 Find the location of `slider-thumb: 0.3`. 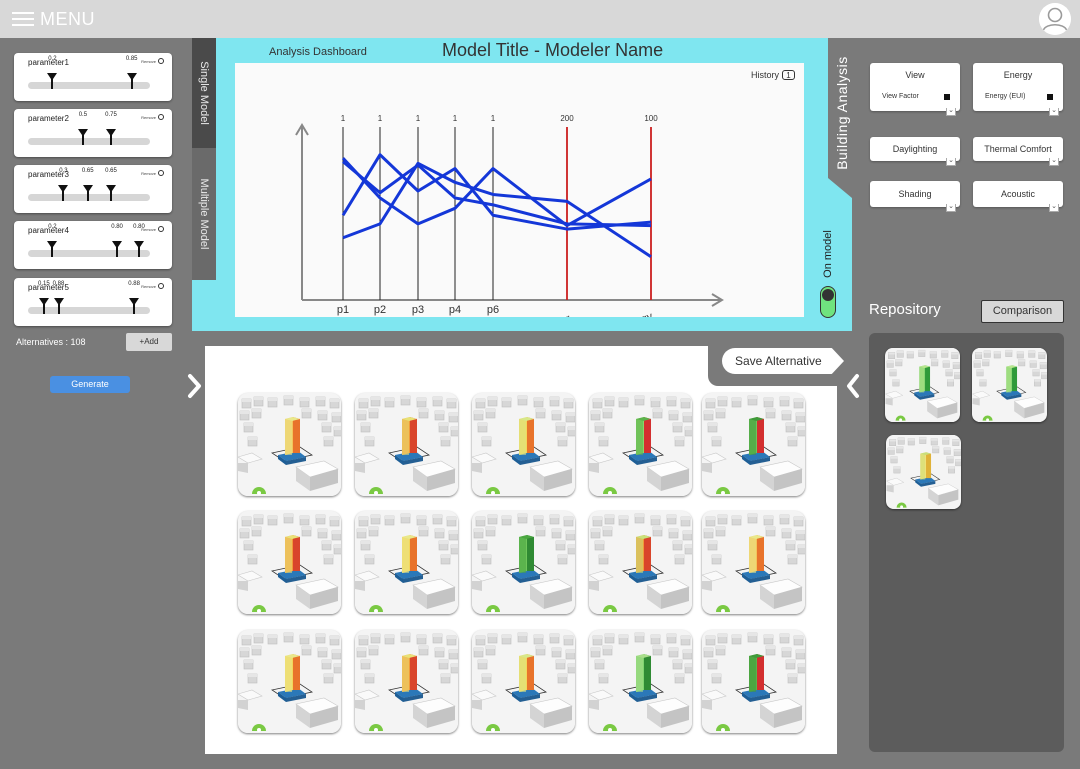

slider-thumb: 0.3 is located at coordinates (63, 184).